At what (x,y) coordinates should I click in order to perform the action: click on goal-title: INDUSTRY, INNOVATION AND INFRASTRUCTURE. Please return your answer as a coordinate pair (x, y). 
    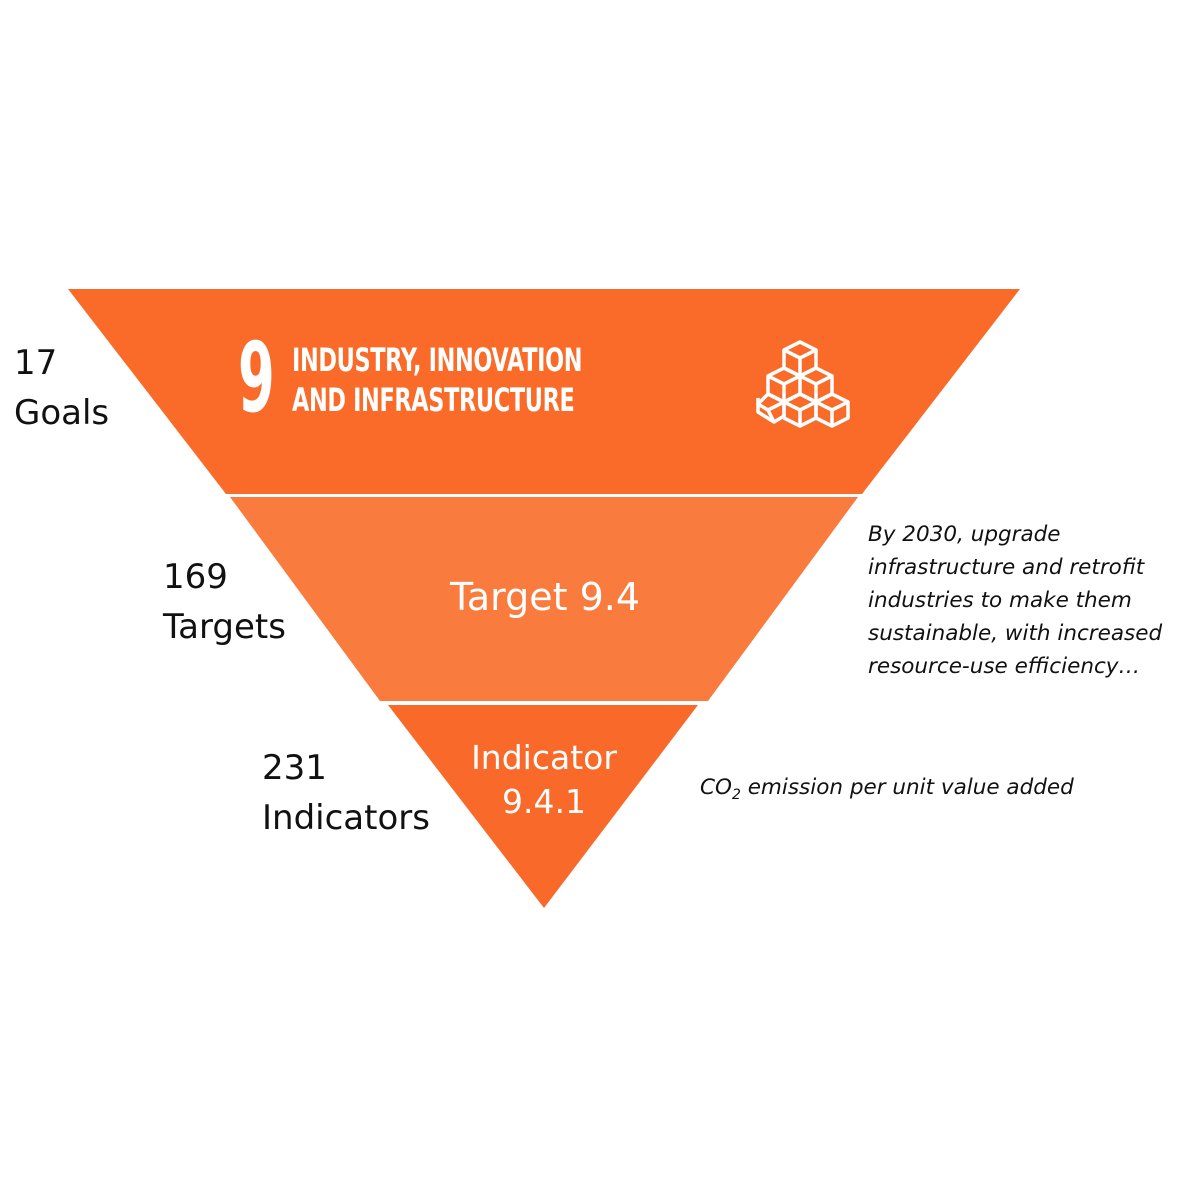
    Looking at the image, I should click on (437, 380).